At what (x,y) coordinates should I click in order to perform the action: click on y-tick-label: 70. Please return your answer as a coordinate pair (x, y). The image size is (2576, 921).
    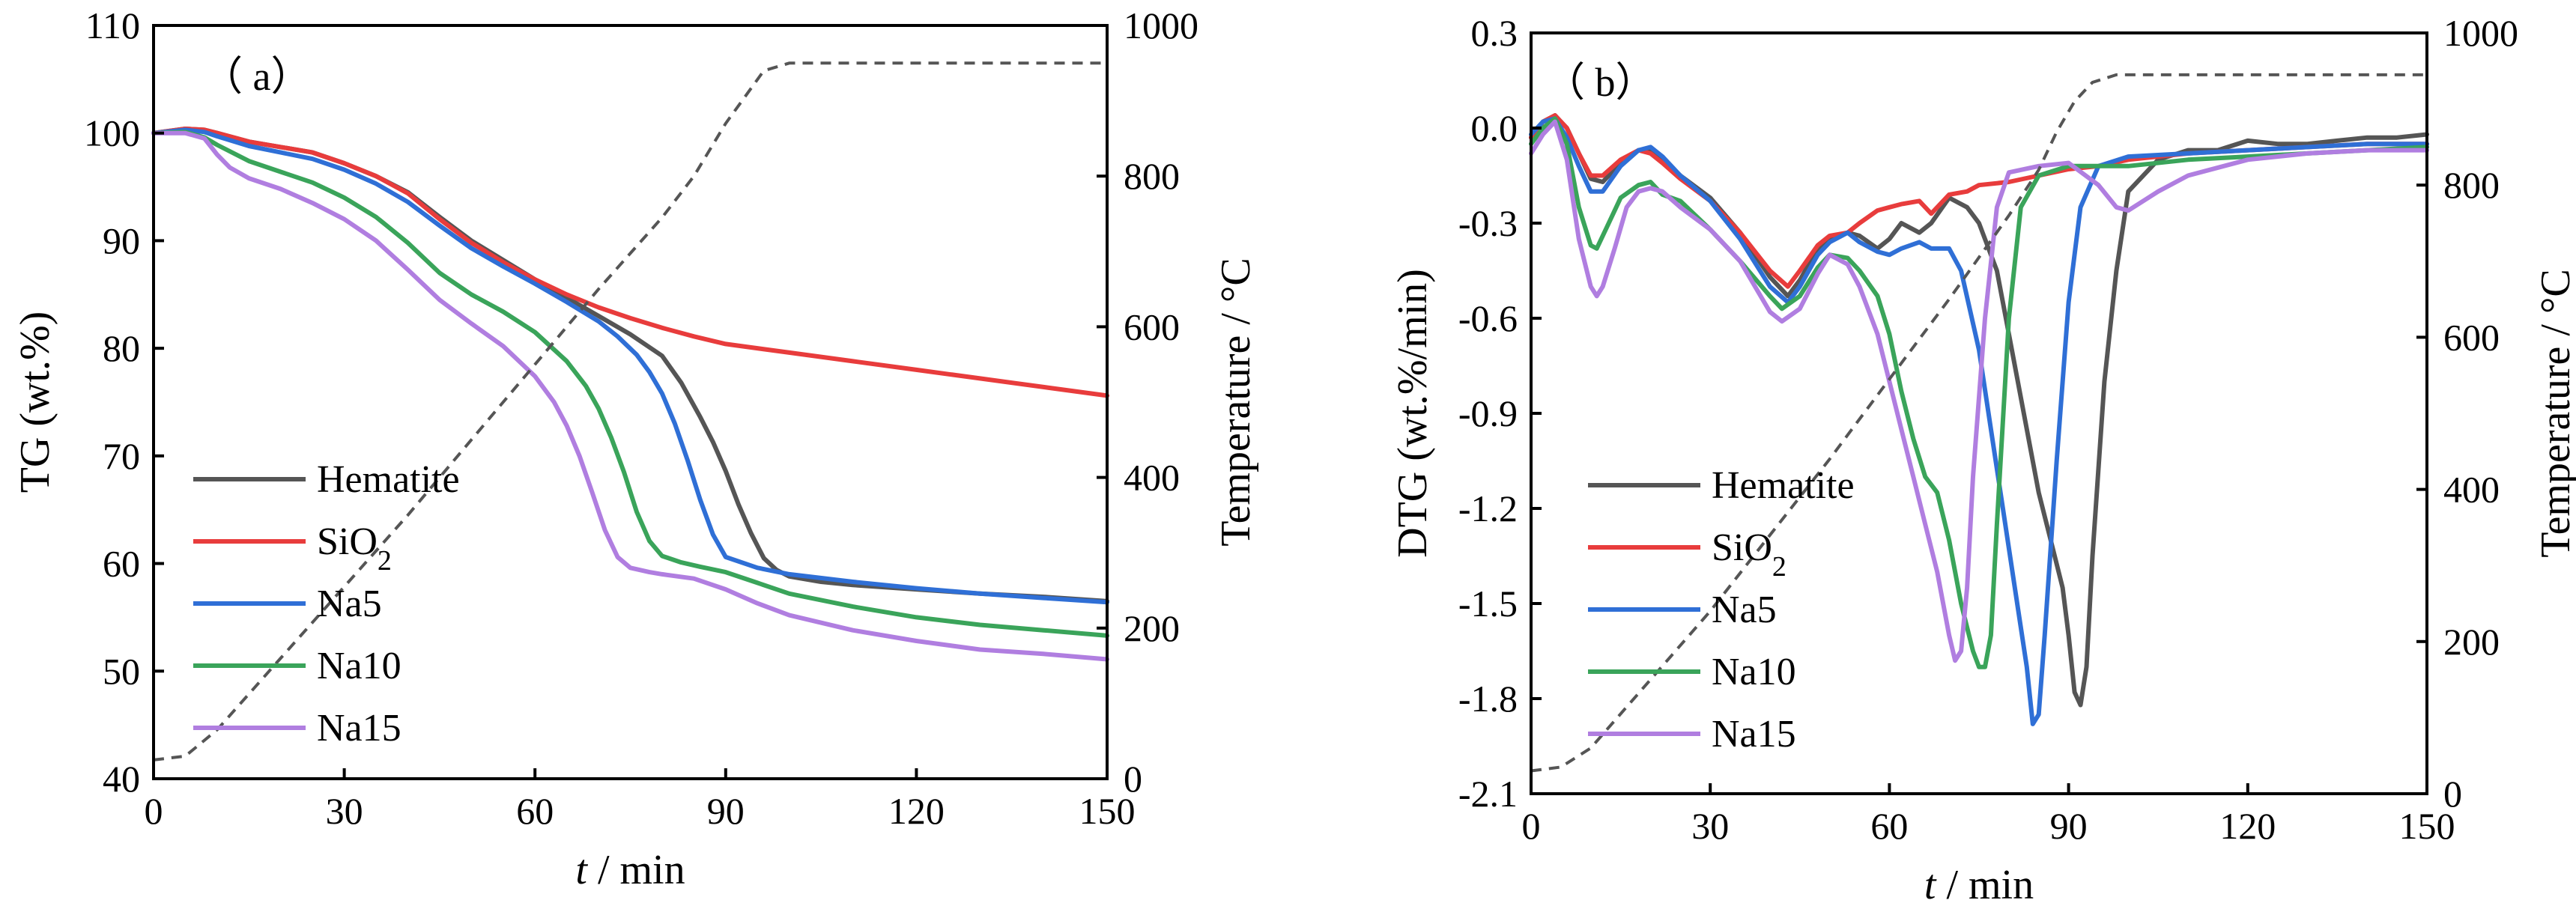
    Looking at the image, I should click on (122, 456).